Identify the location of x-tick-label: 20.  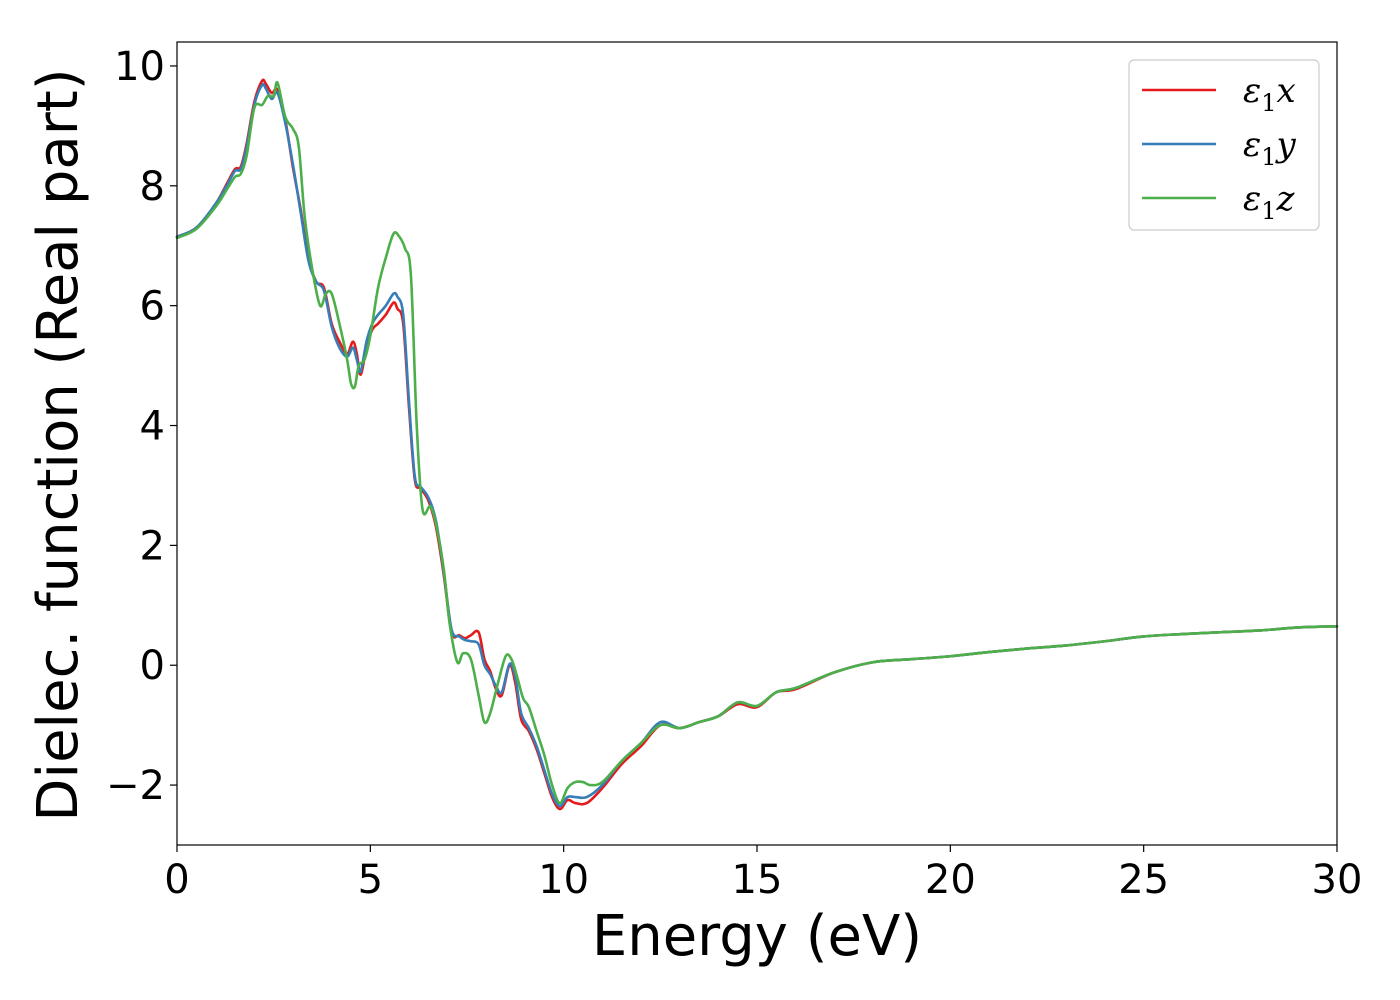
(950, 880).